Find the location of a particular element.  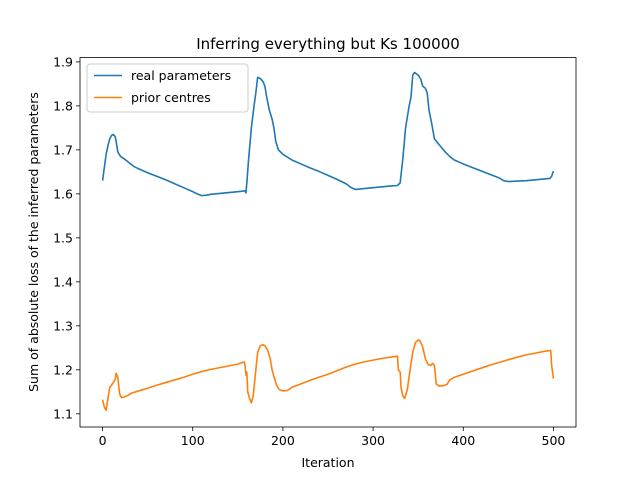

y-tick-label: 1.7 is located at coordinates (63, 149).